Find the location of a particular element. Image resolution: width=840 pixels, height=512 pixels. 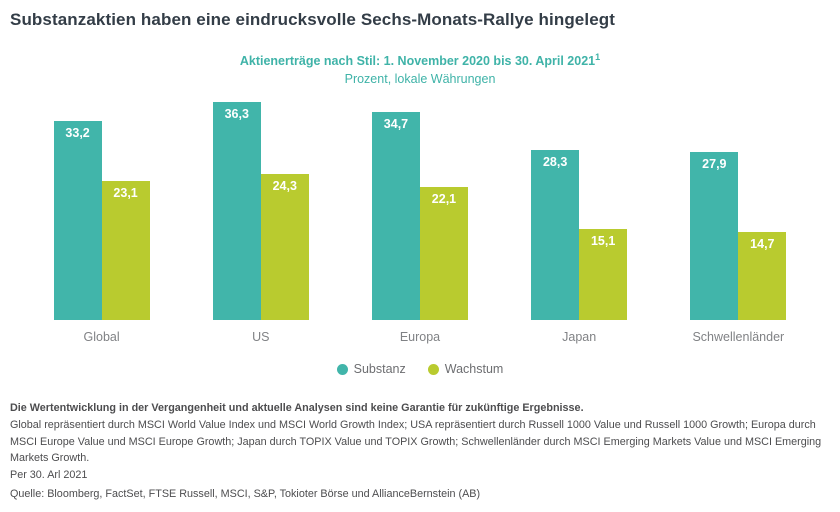

bars-europa: 34,7 22,1 is located at coordinates (419, 209).